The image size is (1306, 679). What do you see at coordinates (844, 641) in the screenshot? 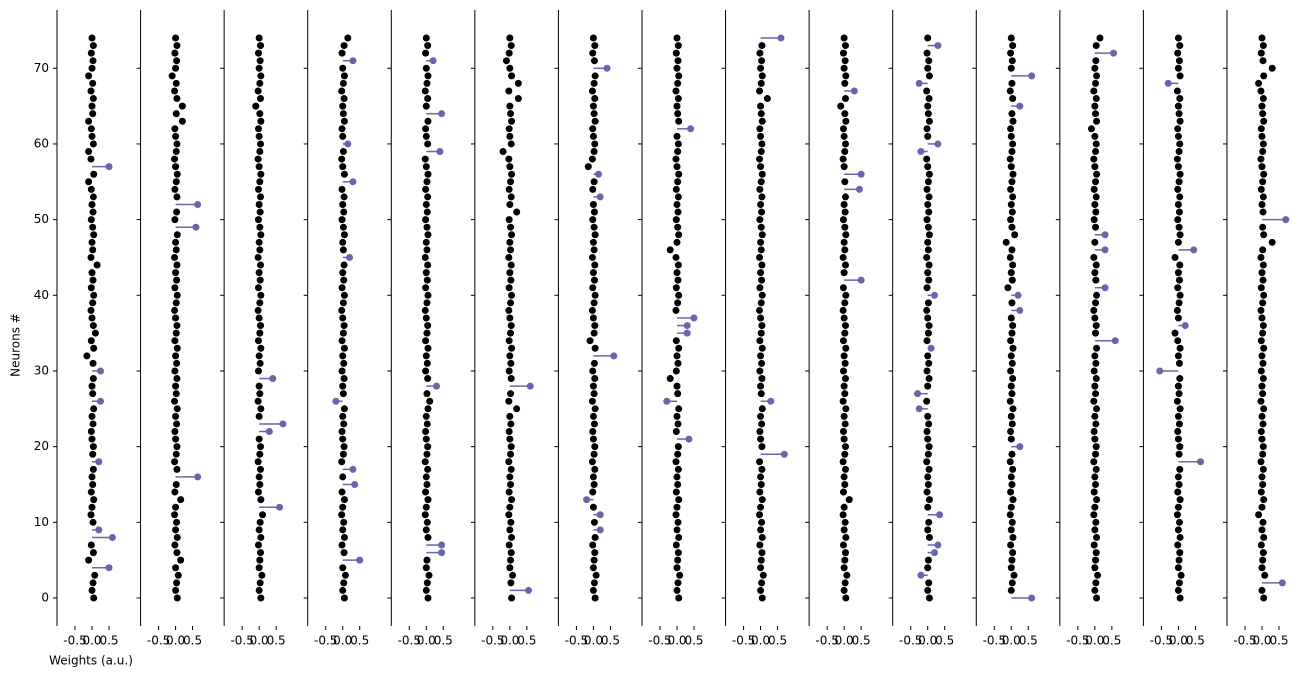
I see `x-tick-label: 0.0` at bounding box center [844, 641].